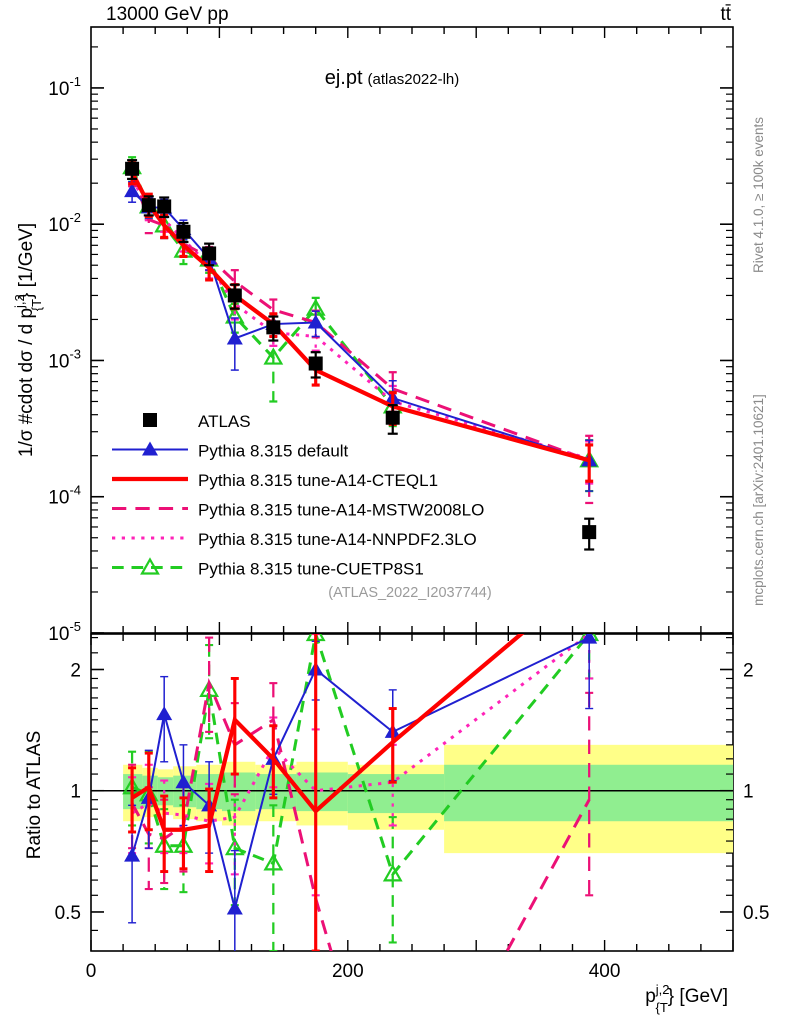 This screenshot has height=1024, width=786. I want to click on x-axis-tick-label: 400, so click(605, 971).